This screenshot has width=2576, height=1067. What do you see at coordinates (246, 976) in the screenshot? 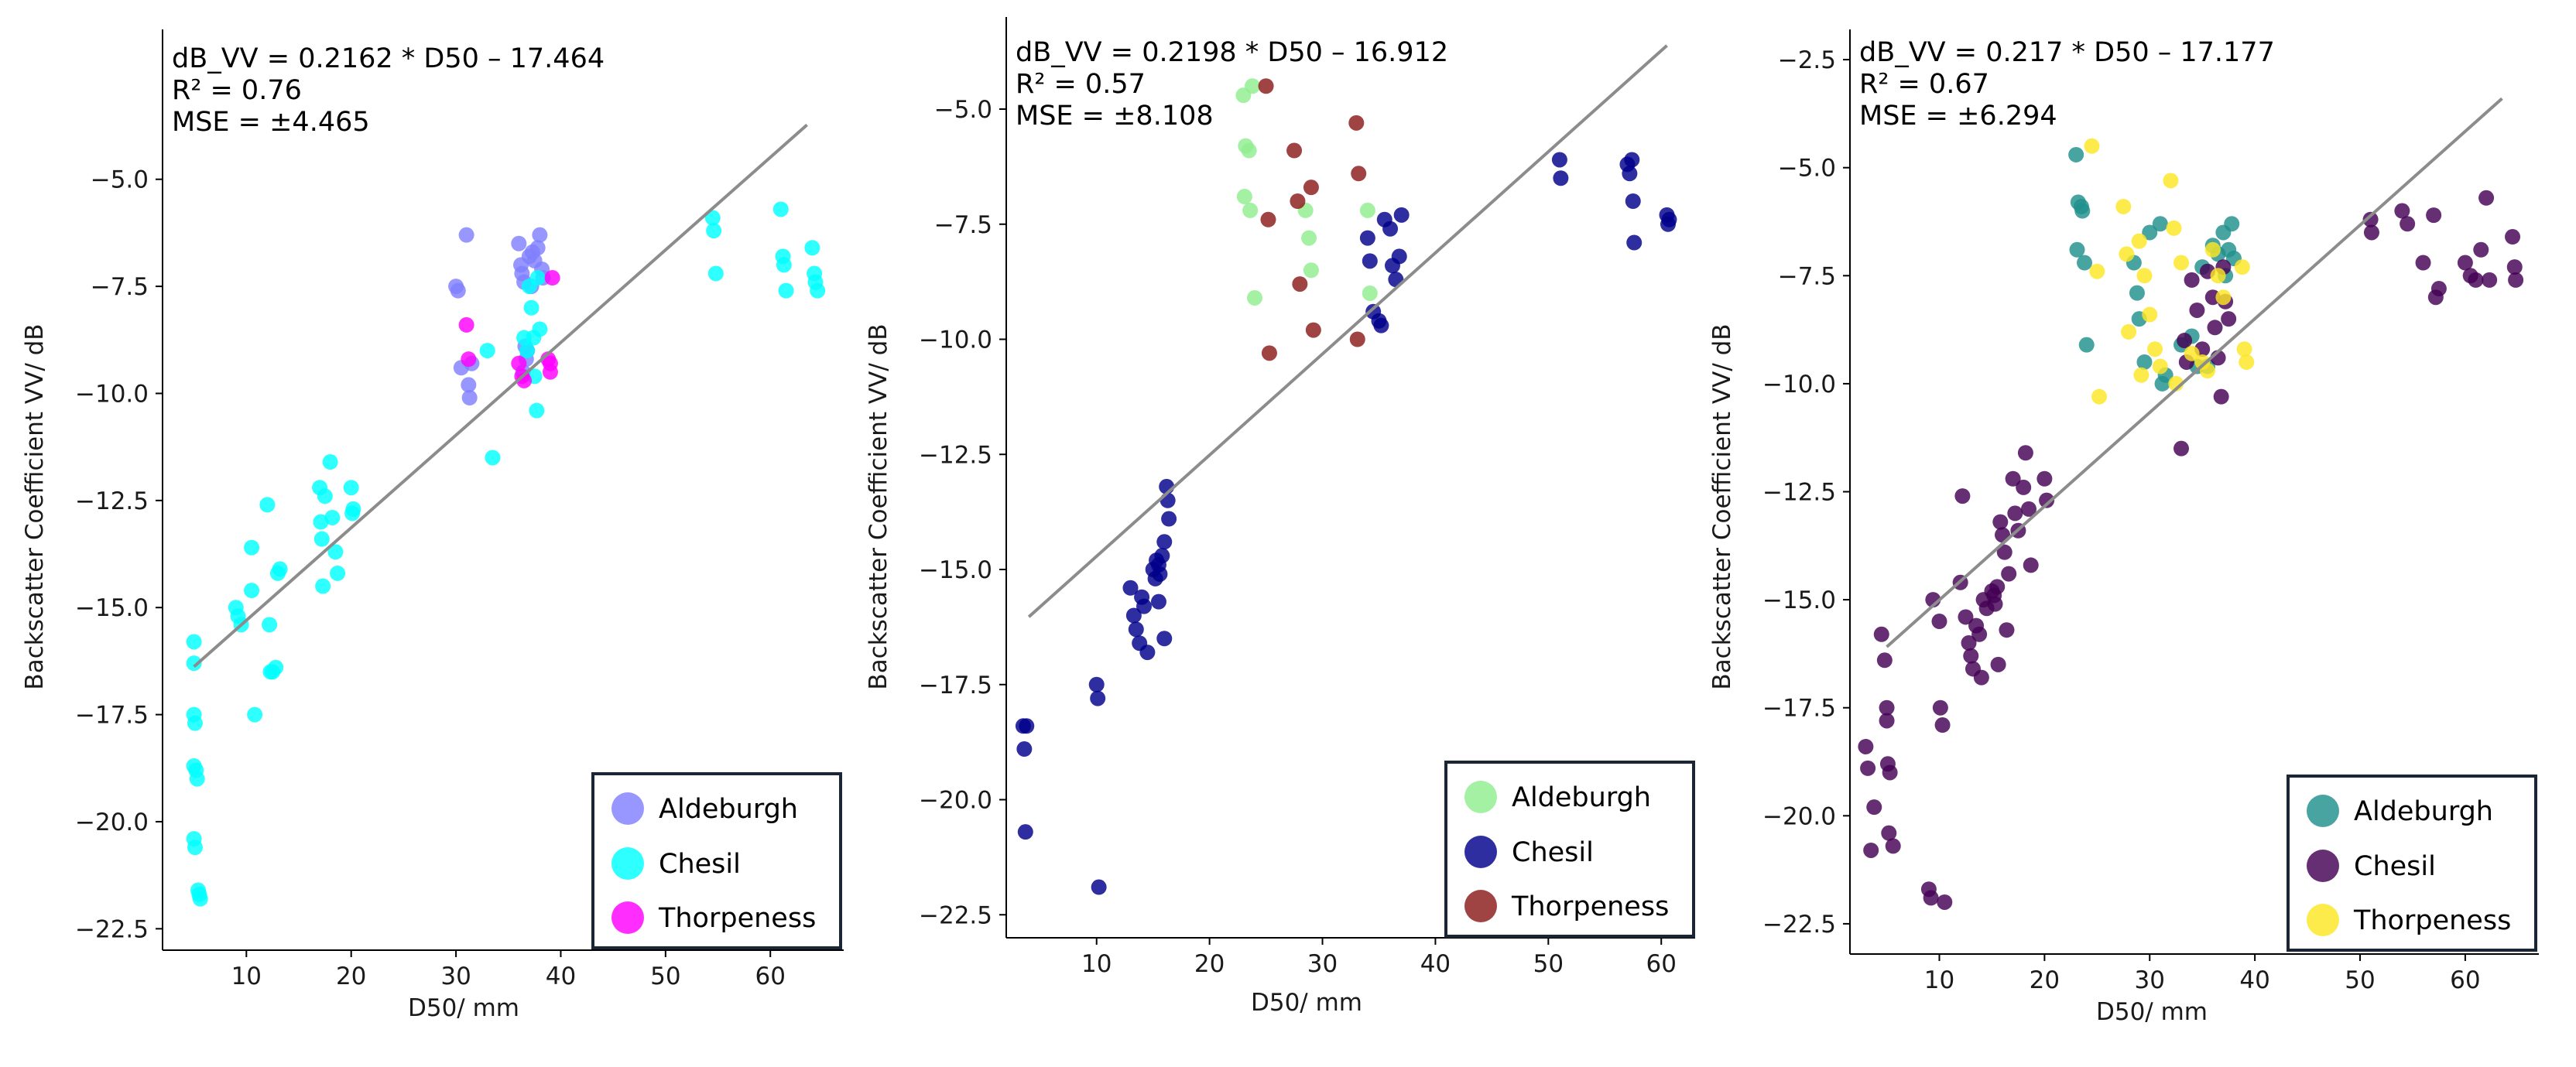
I see `x-tick-label: 10` at bounding box center [246, 976].